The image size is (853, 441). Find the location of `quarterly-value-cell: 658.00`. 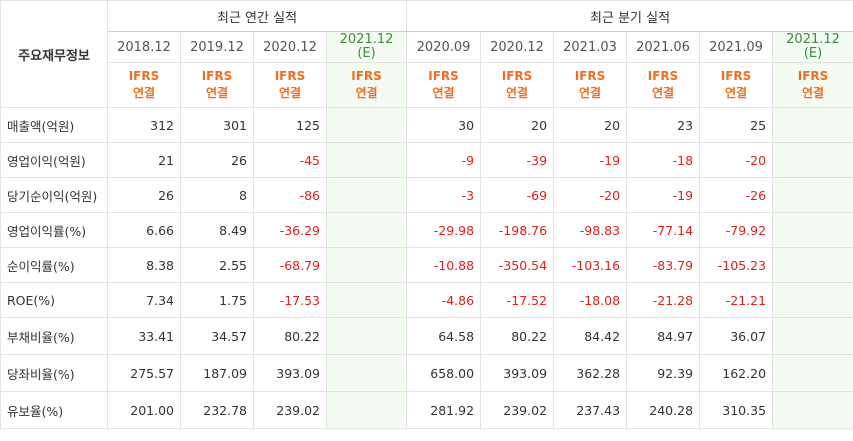

quarterly-value-cell: 658.00 is located at coordinates (444, 373).